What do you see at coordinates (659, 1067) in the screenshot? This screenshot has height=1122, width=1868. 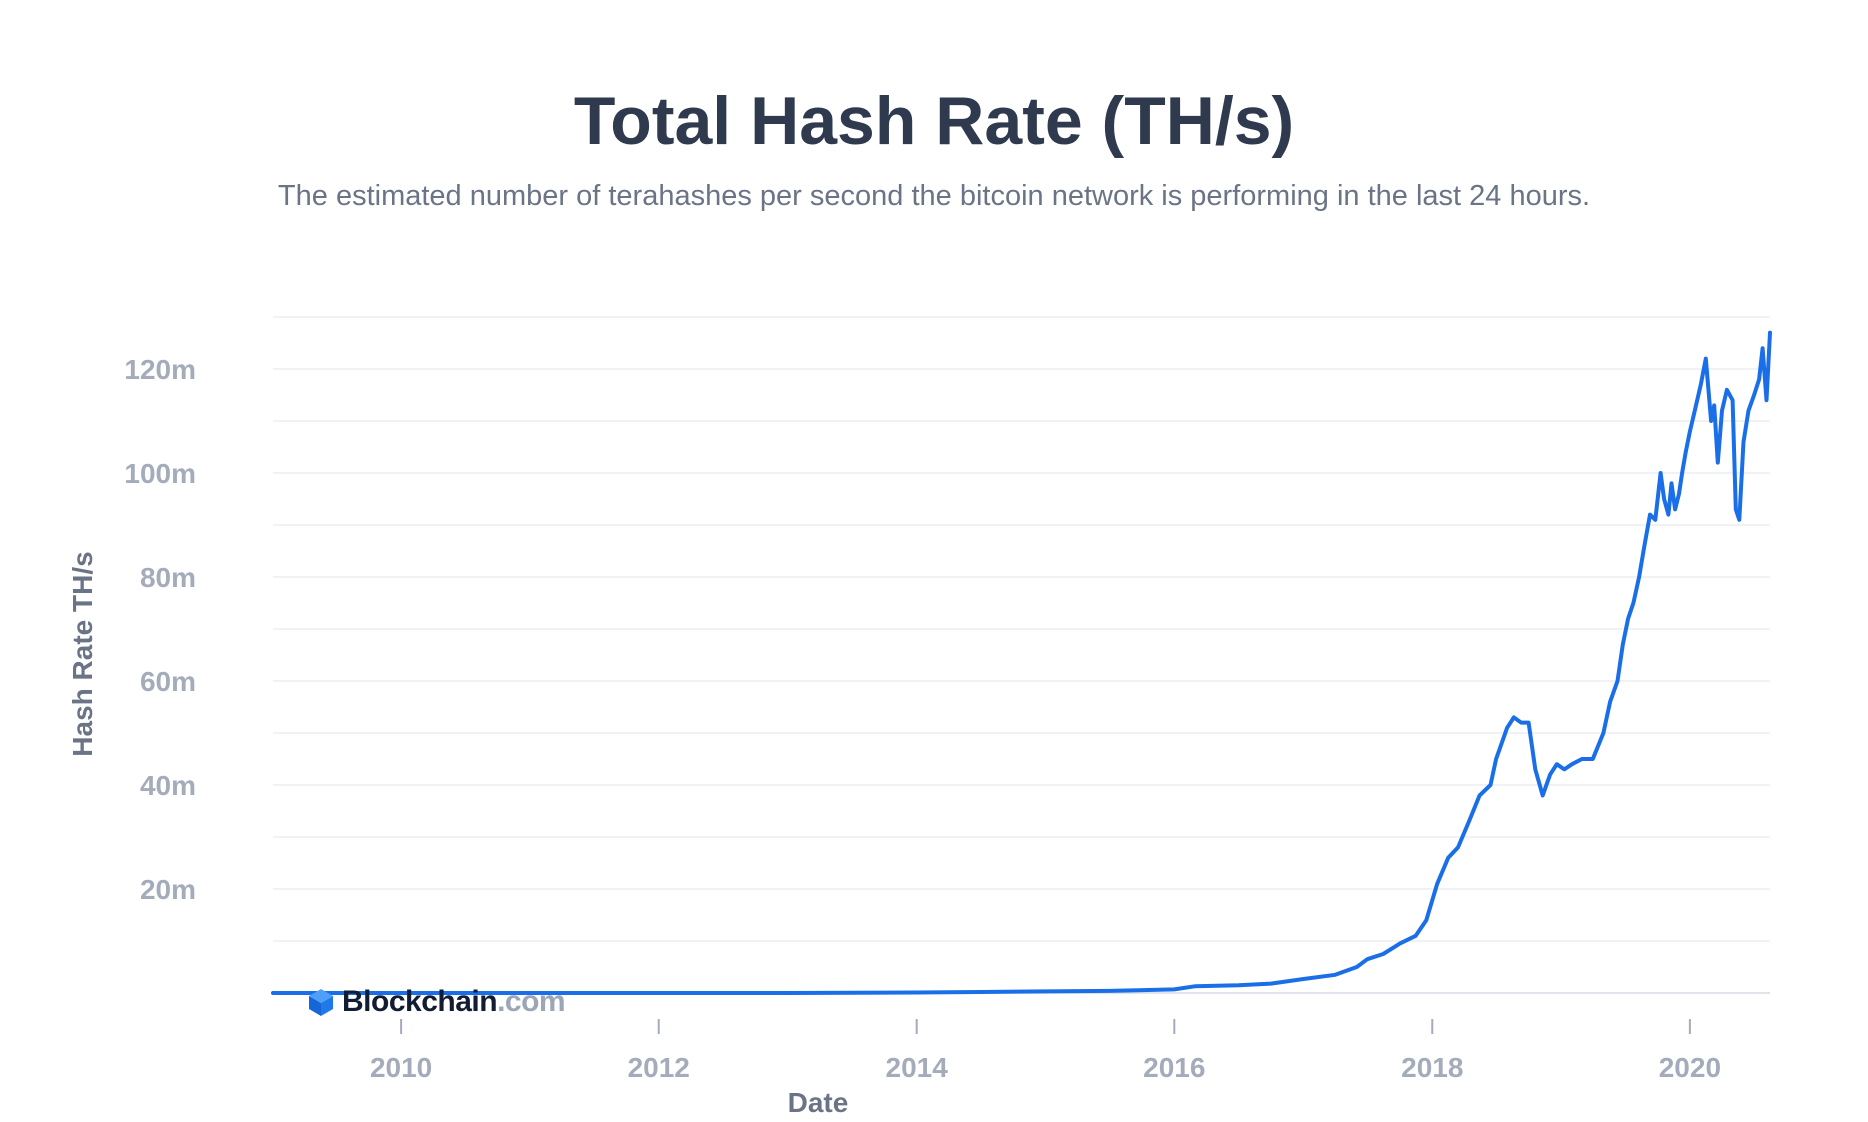 I see `x-tick-label: 2012` at bounding box center [659, 1067].